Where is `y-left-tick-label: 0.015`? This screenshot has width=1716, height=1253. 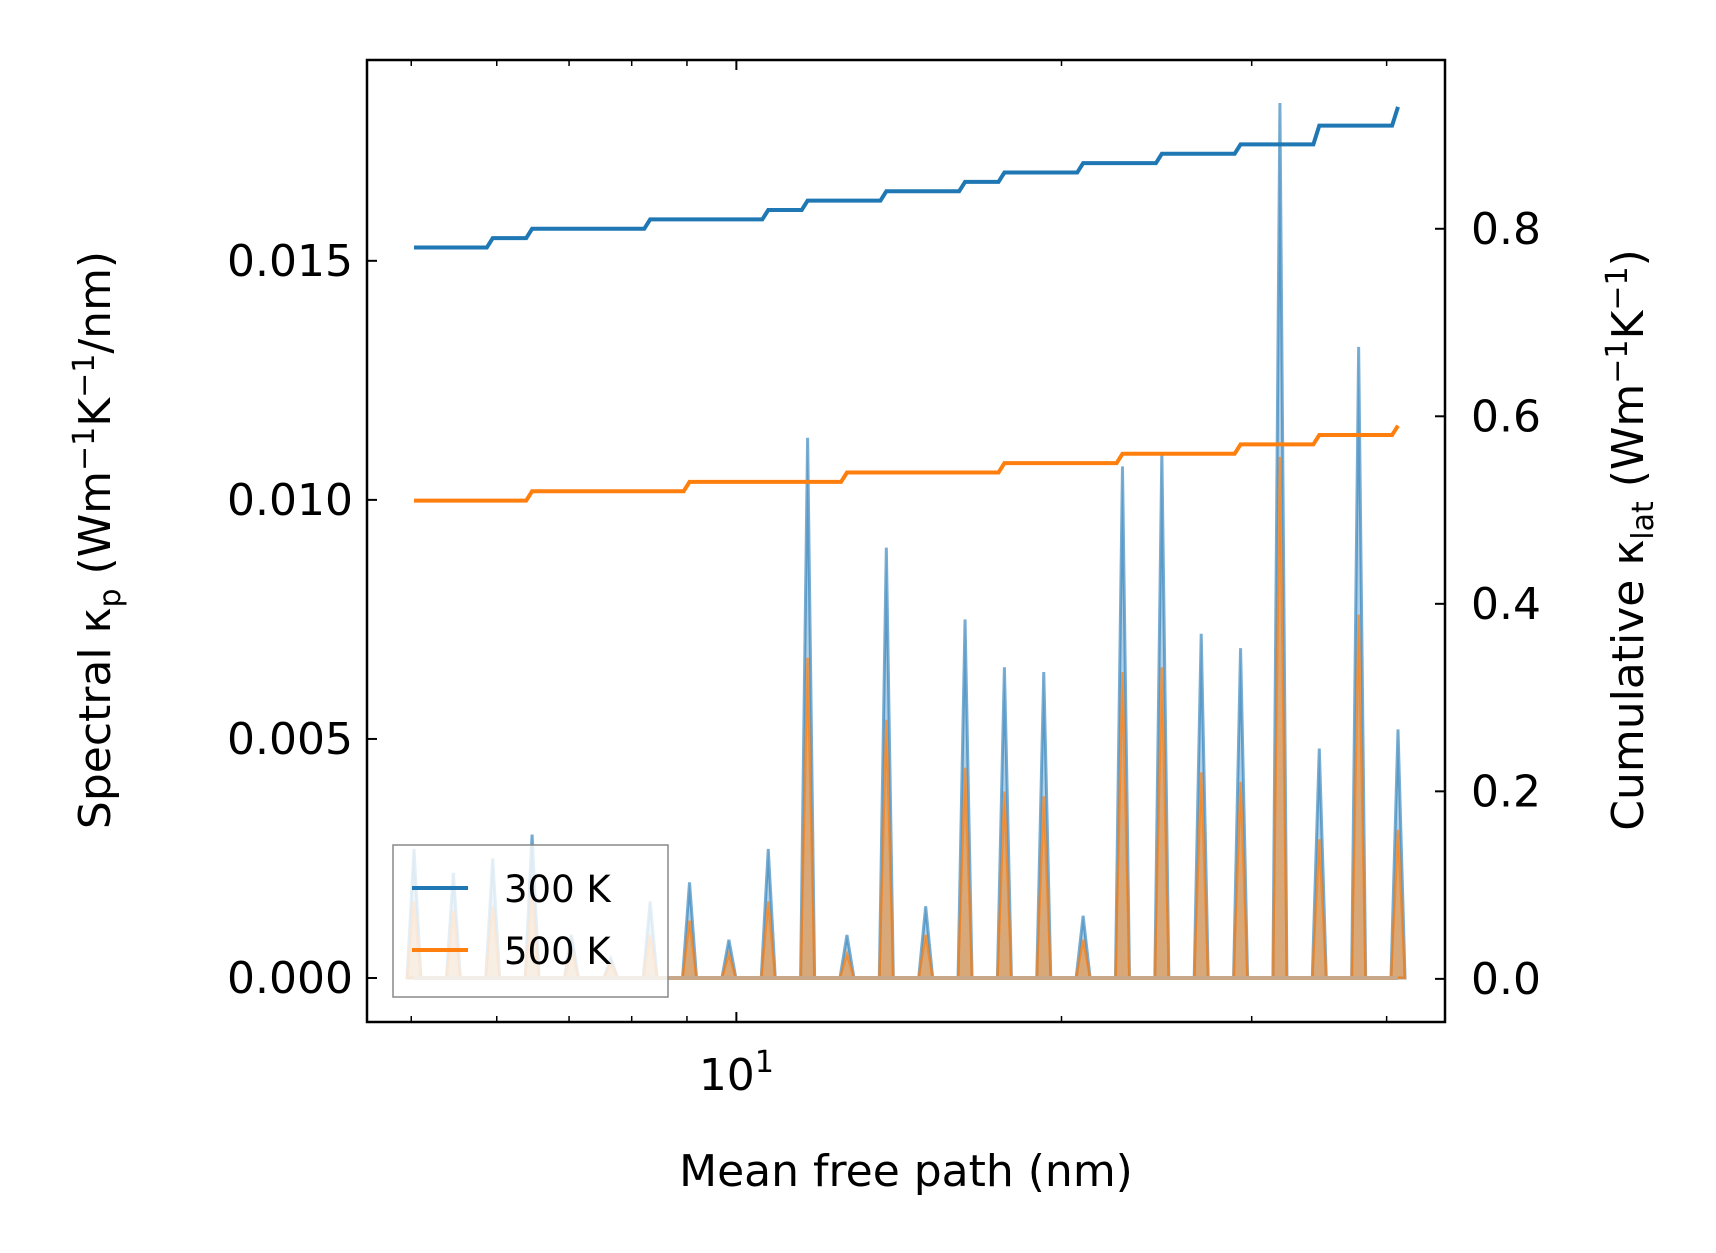
y-left-tick-label: 0.015 is located at coordinates (290, 261).